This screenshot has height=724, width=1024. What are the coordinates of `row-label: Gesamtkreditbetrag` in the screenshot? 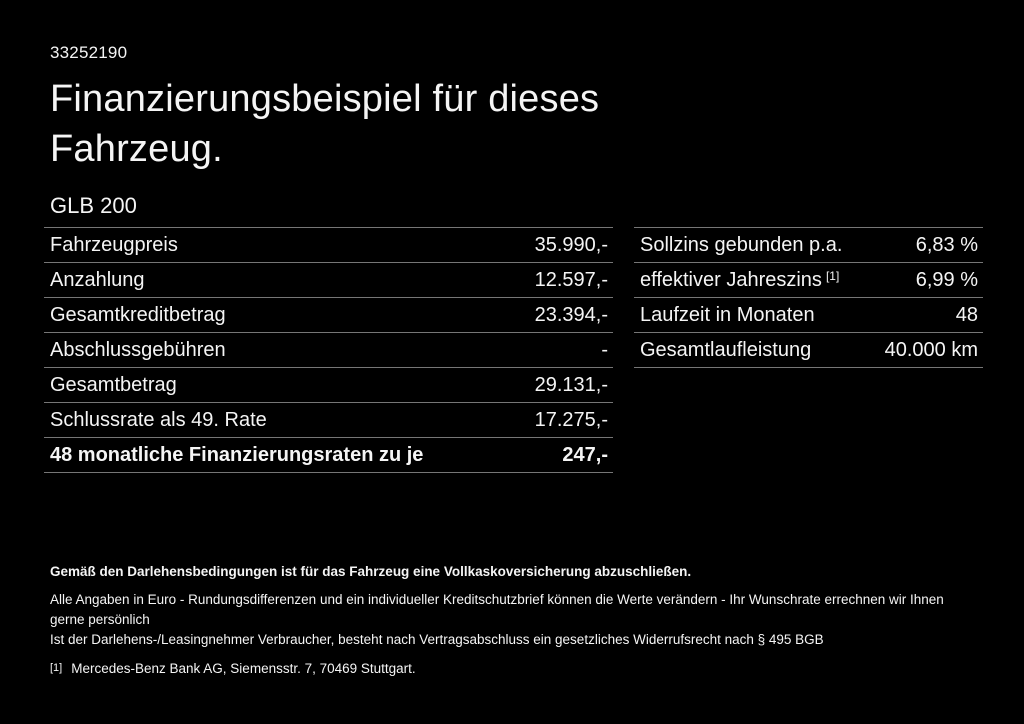 It's located at (135, 315).